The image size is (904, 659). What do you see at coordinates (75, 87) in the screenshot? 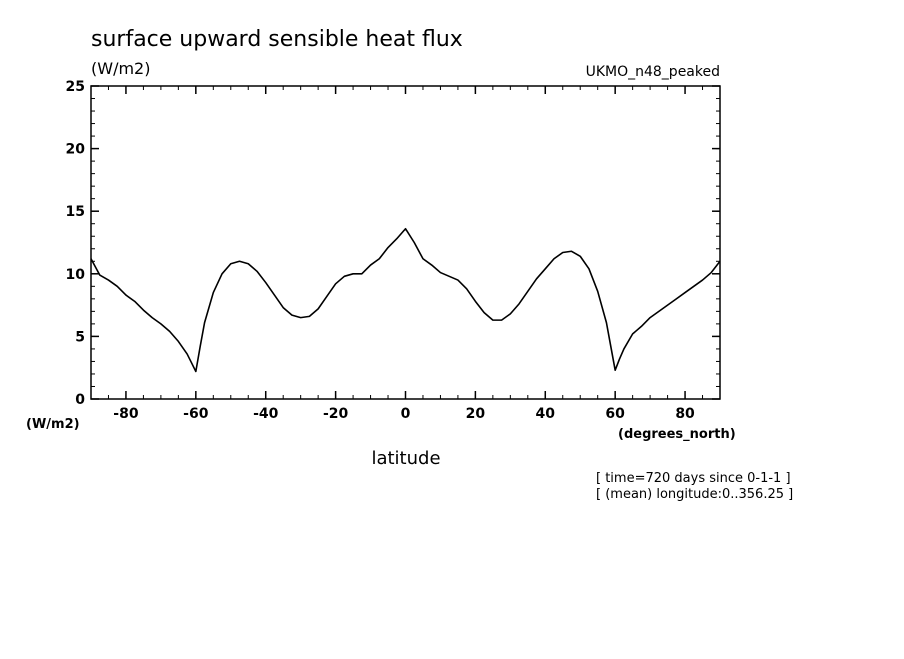
I see `y-tick-label: 25` at bounding box center [75, 87].